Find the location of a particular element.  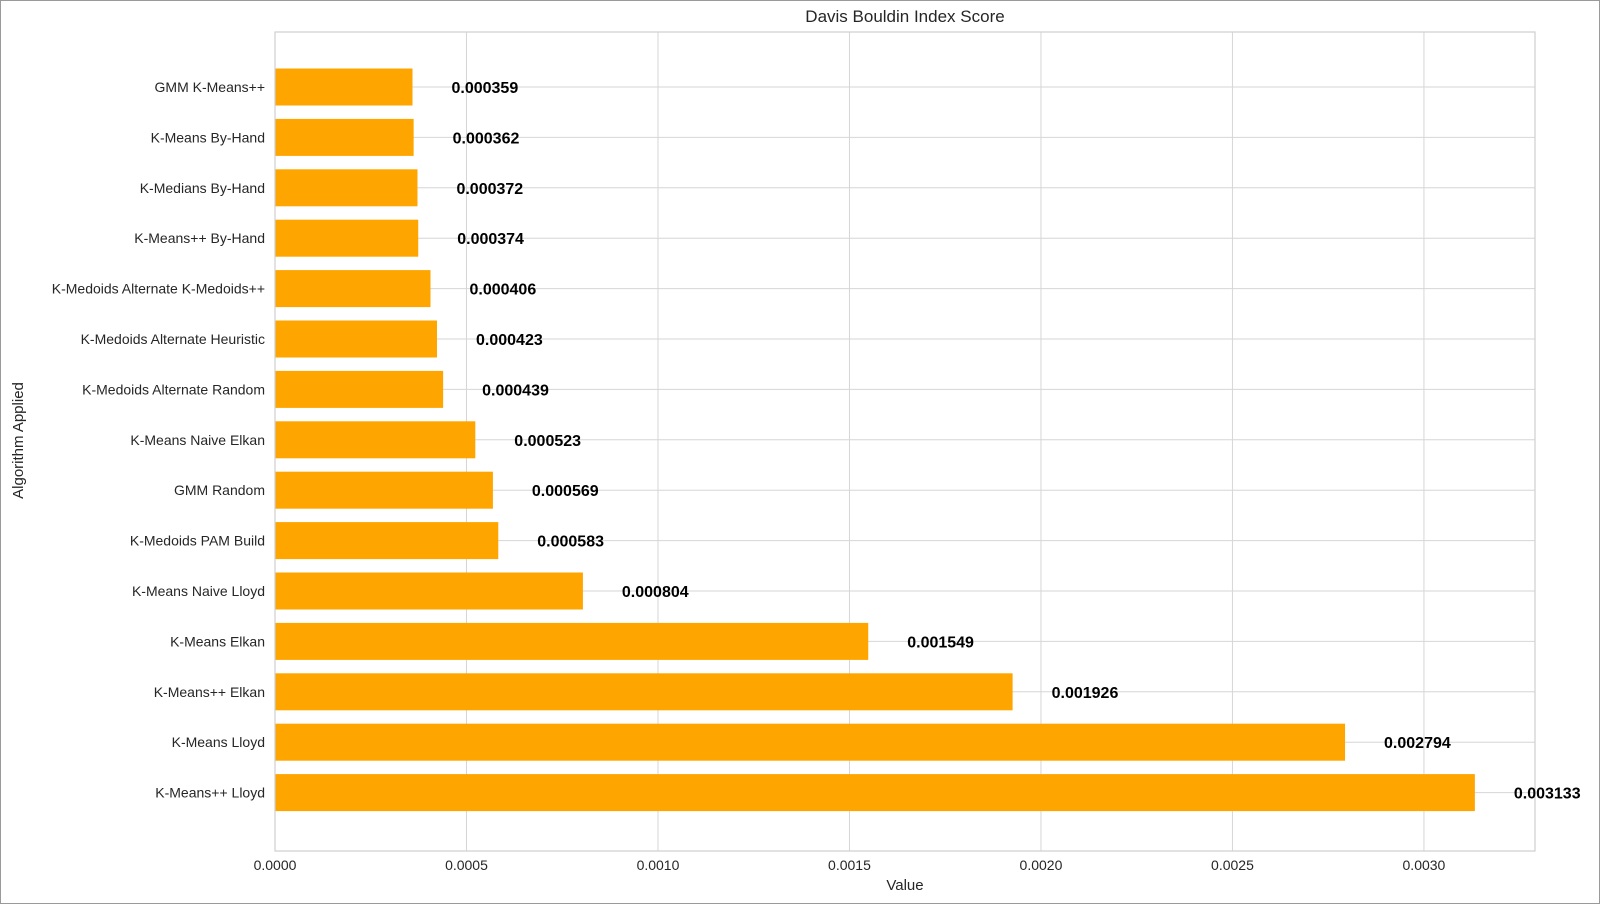

category-label: K-Medoids Alternate Random is located at coordinates (173, 389).